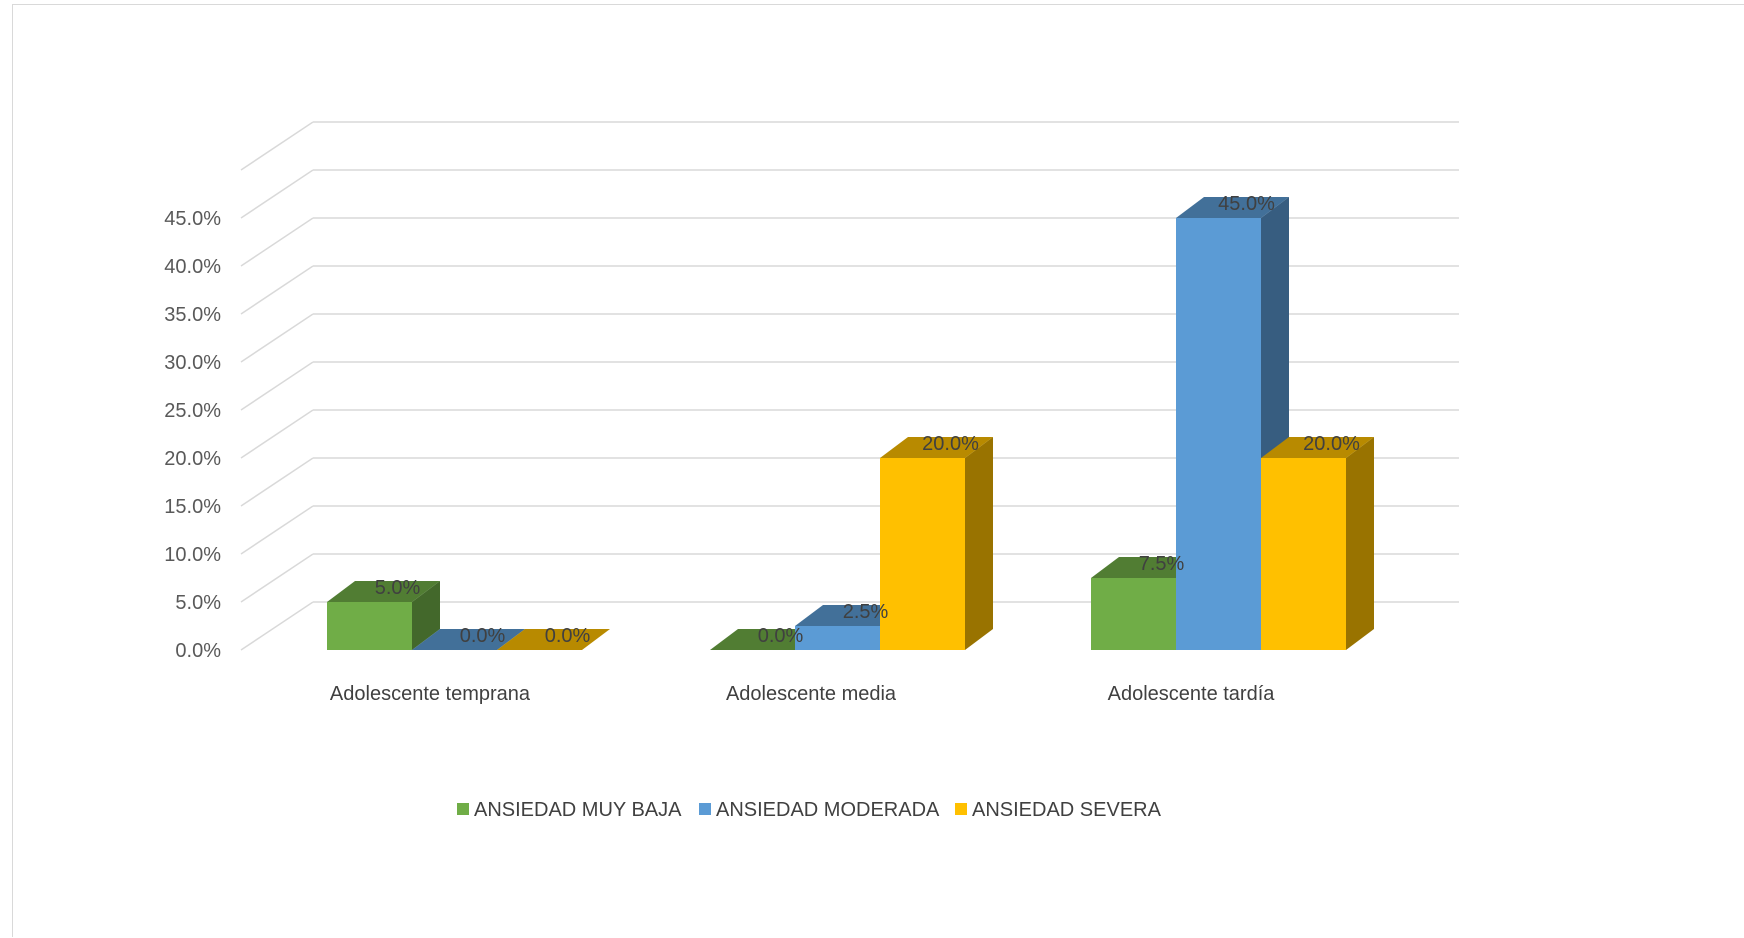  What do you see at coordinates (1162, 564) in the screenshot?
I see `data-label: 7.5%` at bounding box center [1162, 564].